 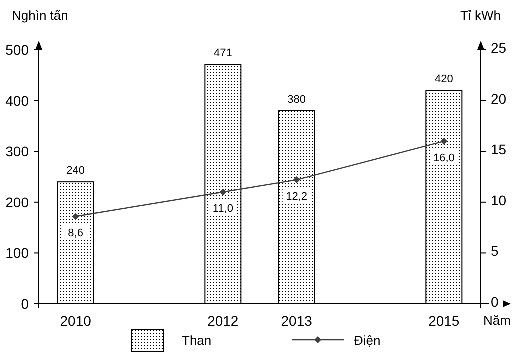 What do you see at coordinates (480, 15) in the screenshot?
I see `y2-axis-title: Tỉ kWh` at bounding box center [480, 15].